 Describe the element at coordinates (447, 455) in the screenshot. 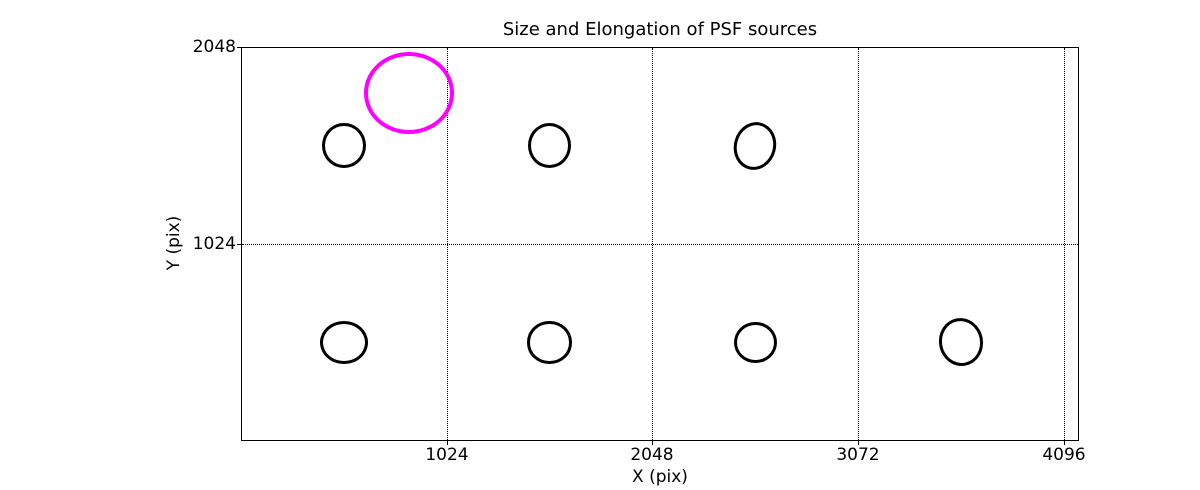

I see `x-tick-label: 1024` at that location.